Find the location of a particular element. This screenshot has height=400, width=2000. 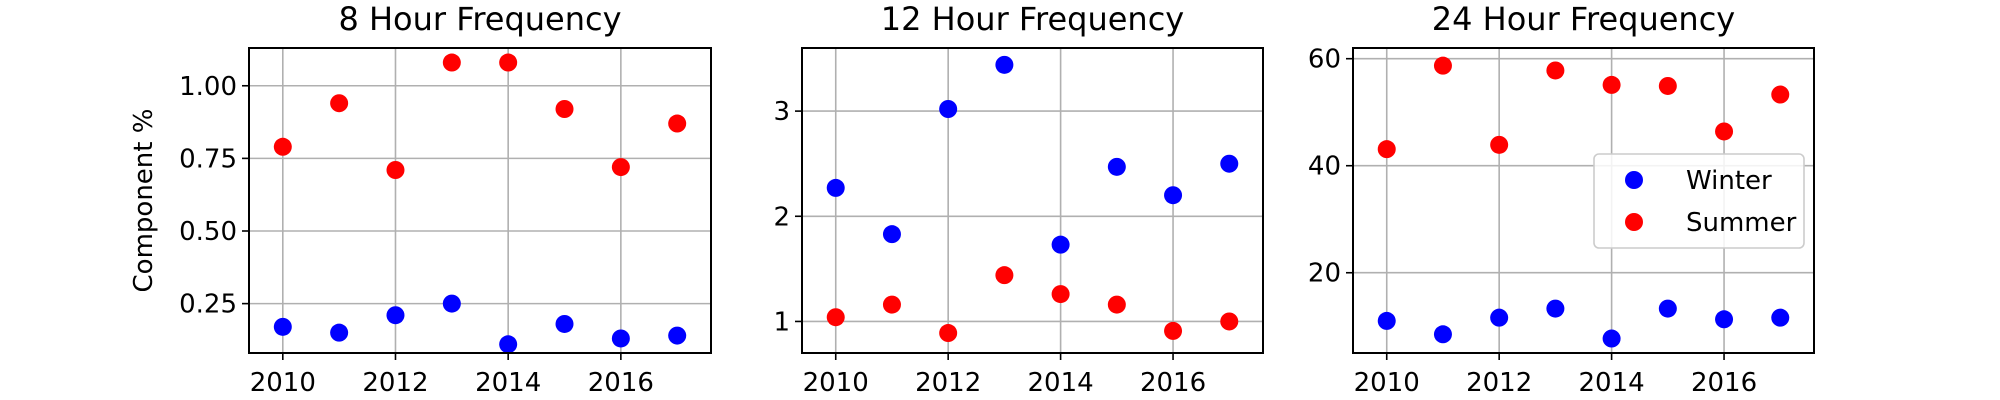

y-tick-label: 1.00 is located at coordinates (208, 87).